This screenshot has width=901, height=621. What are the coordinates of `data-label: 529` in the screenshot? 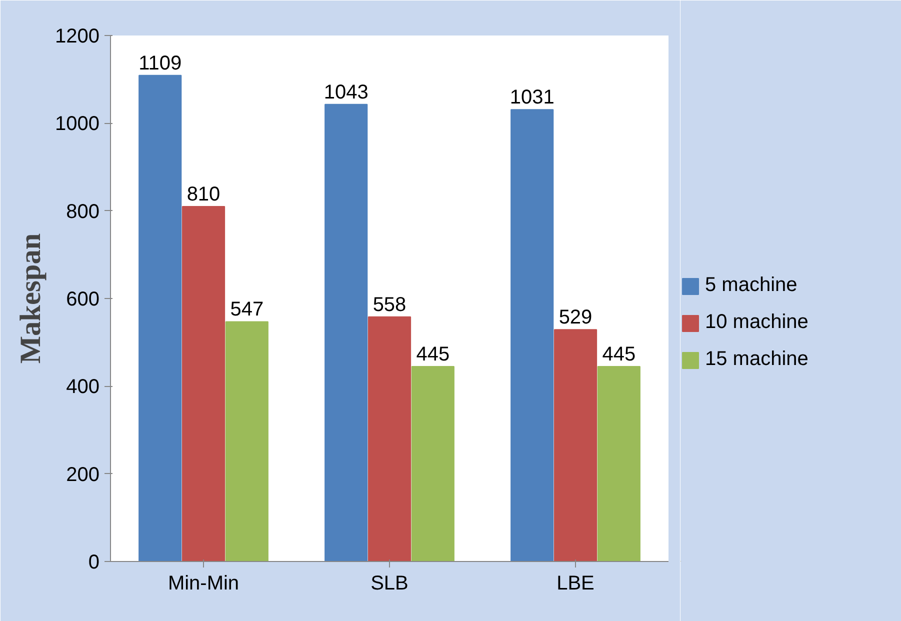 It's located at (575, 317).